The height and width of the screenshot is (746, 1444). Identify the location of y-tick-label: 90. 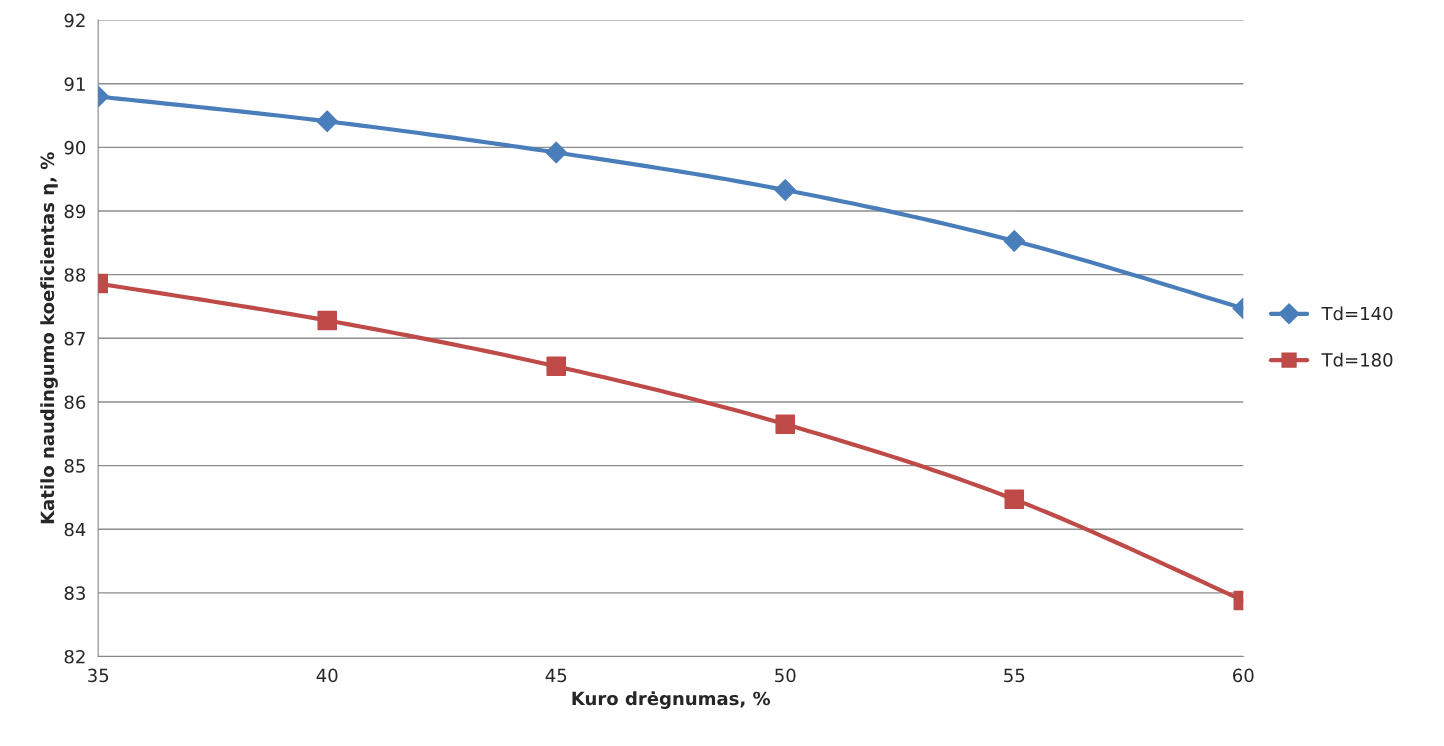
(75, 147).